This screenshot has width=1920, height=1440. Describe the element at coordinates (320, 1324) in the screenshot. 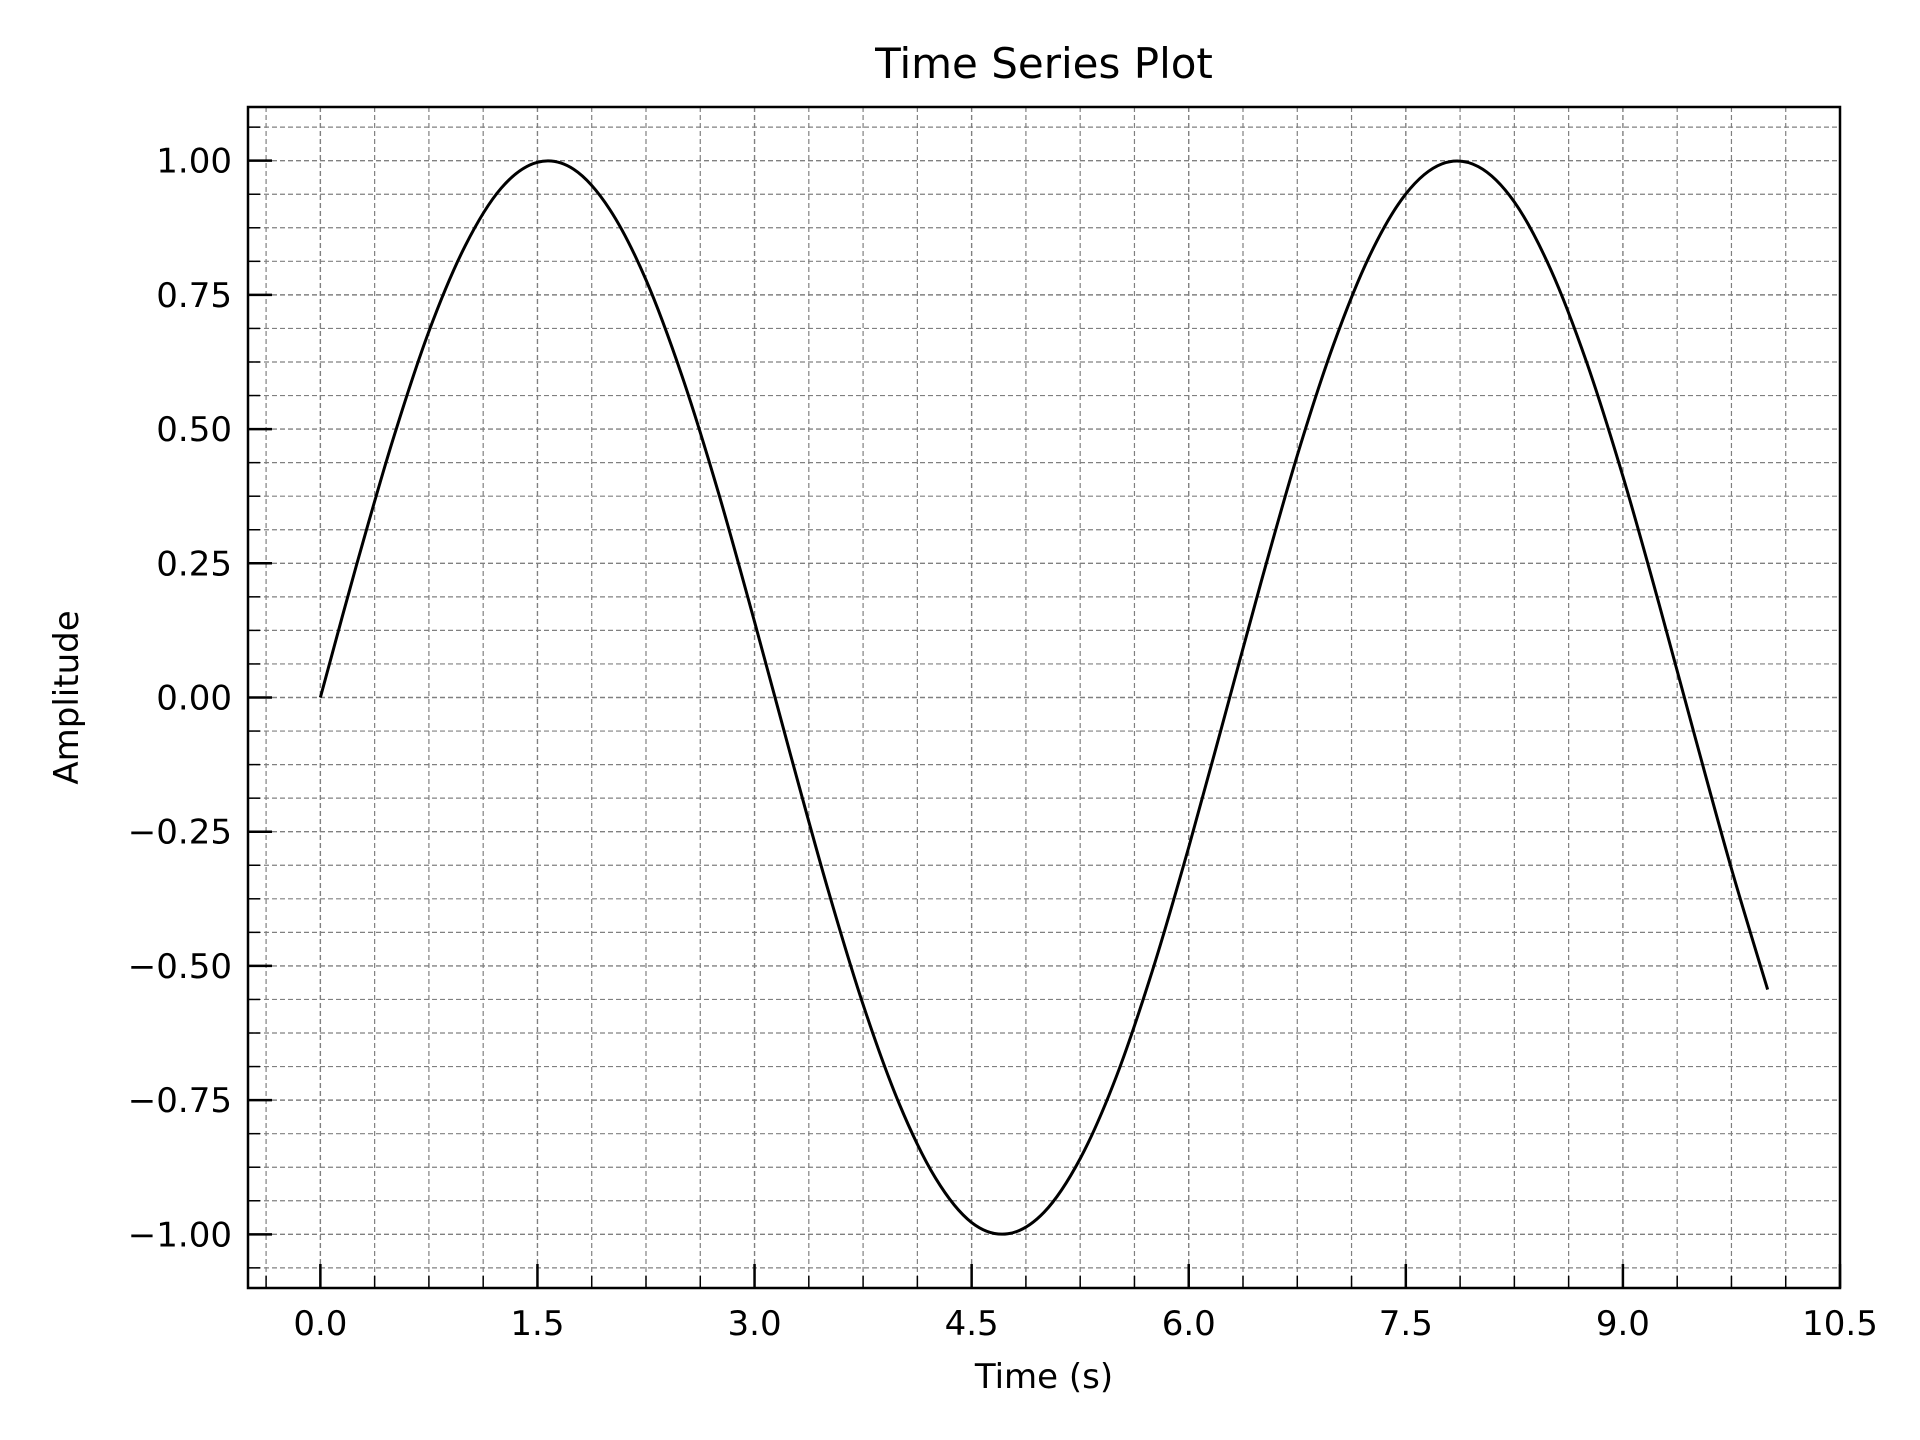

I see `x-tick-label: 0.0` at that location.